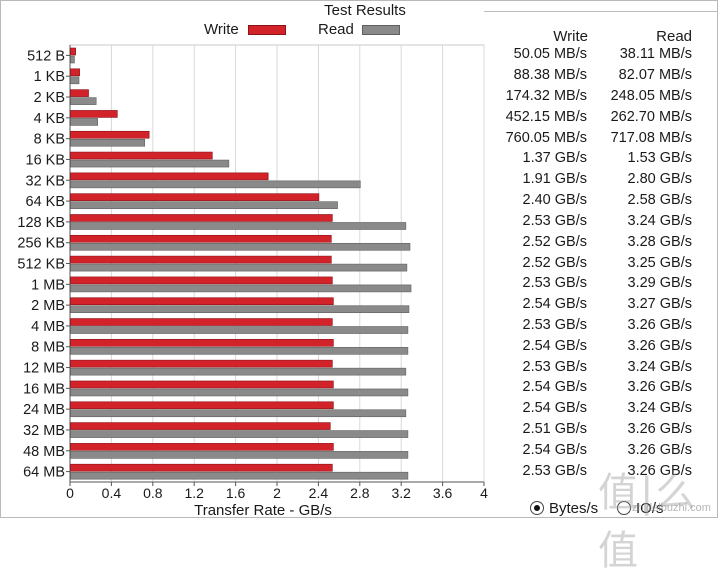 The image size is (720, 576). What do you see at coordinates (44, 389) in the screenshot?
I see `y-category-label: 16 MB` at bounding box center [44, 389].